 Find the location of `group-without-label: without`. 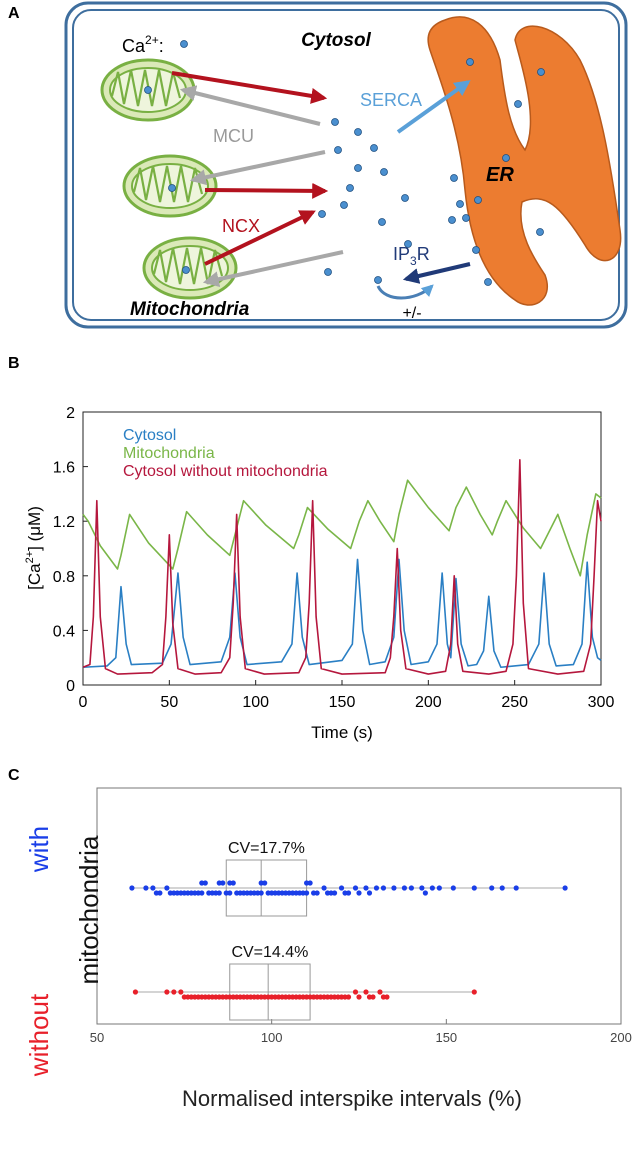

group-without-label: without is located at coordinates (39, 1035).